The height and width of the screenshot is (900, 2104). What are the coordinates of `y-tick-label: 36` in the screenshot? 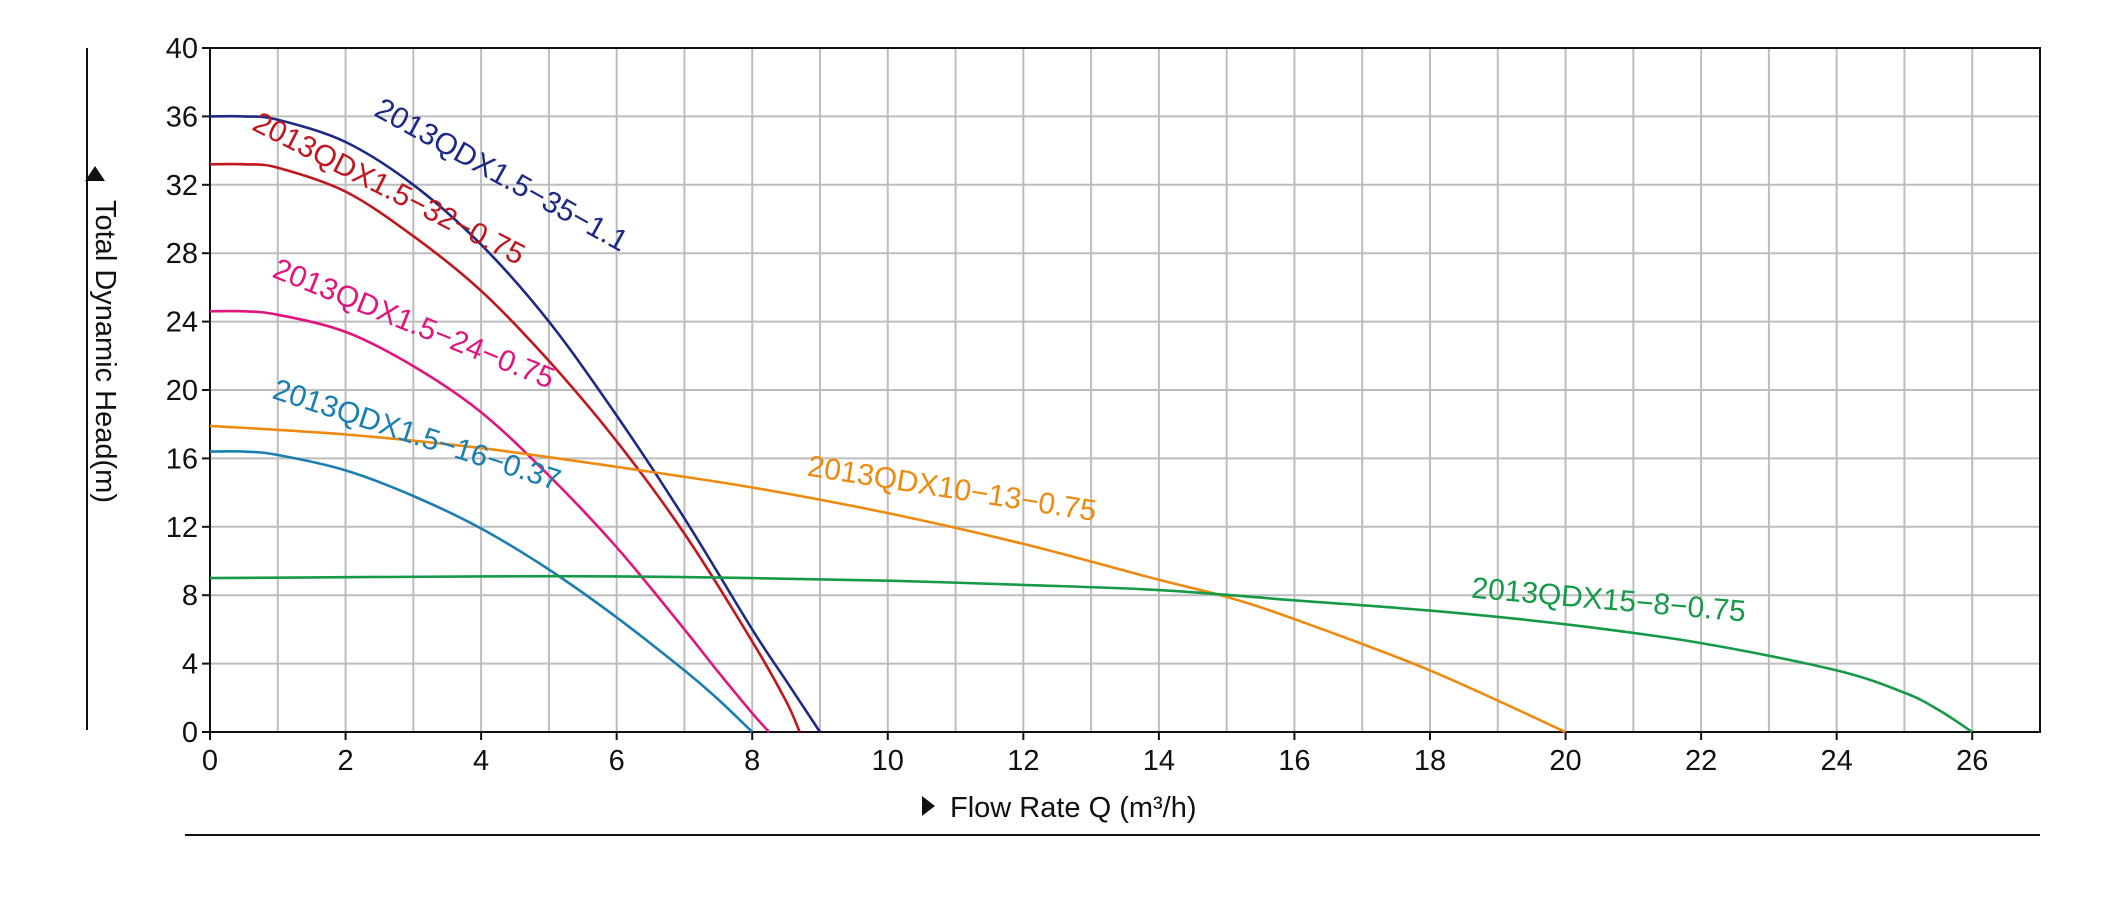 It's located at (182, 117).